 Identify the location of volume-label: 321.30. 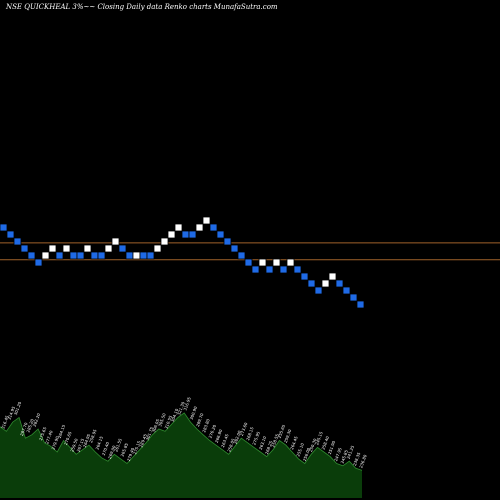
(181, 408).